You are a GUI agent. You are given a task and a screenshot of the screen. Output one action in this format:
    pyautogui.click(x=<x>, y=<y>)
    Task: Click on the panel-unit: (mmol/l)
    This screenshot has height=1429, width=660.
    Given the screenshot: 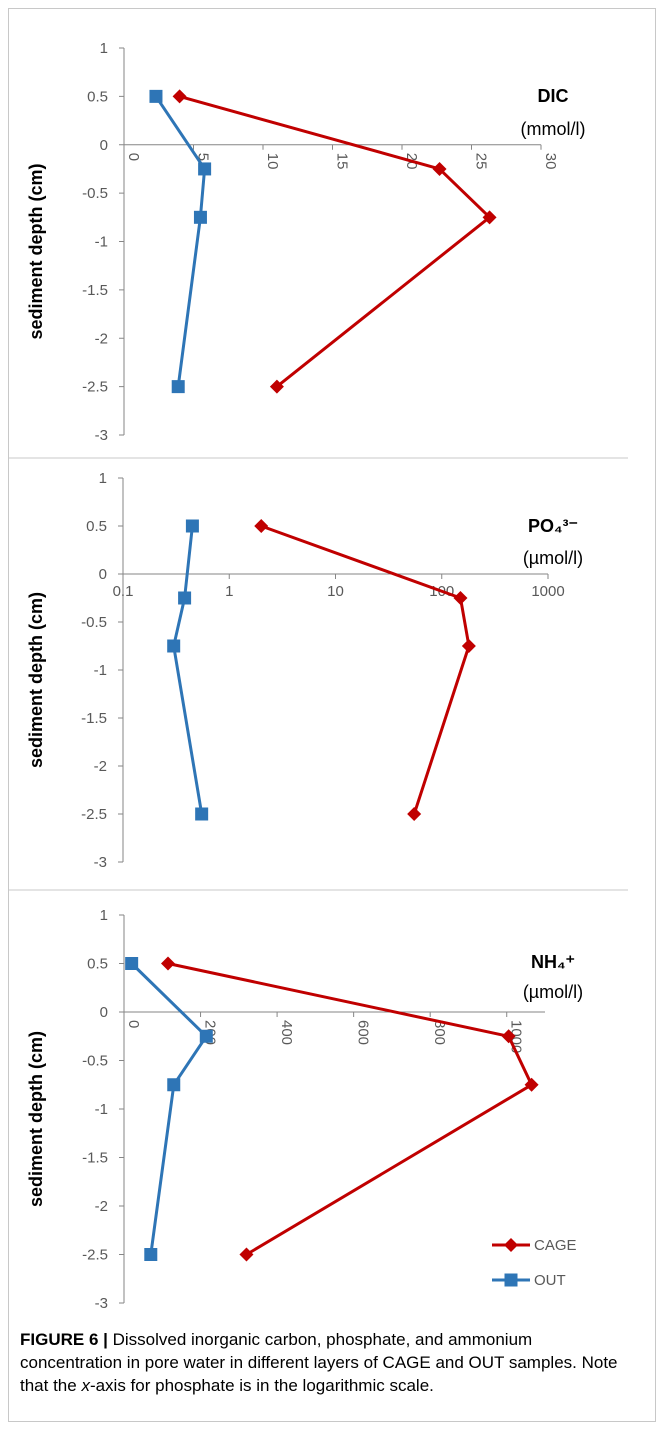 What is the action you would take?
    pyautogui.click(x=553, y=129)
    